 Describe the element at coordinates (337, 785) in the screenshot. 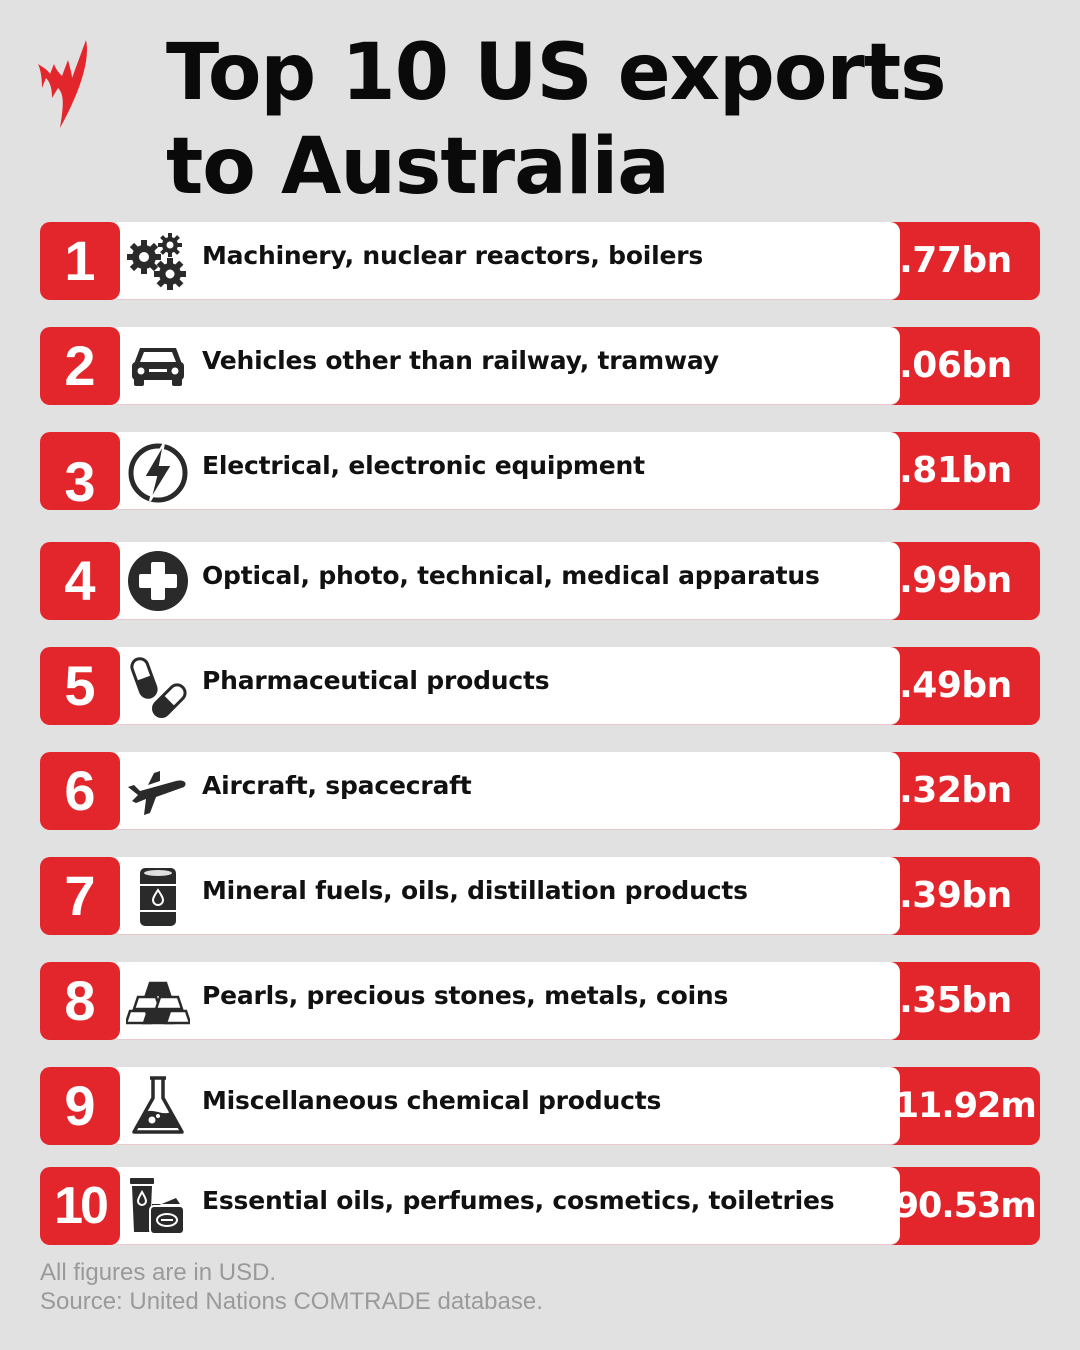

I see `category-label: Aircraft, spacecraft` at that location.